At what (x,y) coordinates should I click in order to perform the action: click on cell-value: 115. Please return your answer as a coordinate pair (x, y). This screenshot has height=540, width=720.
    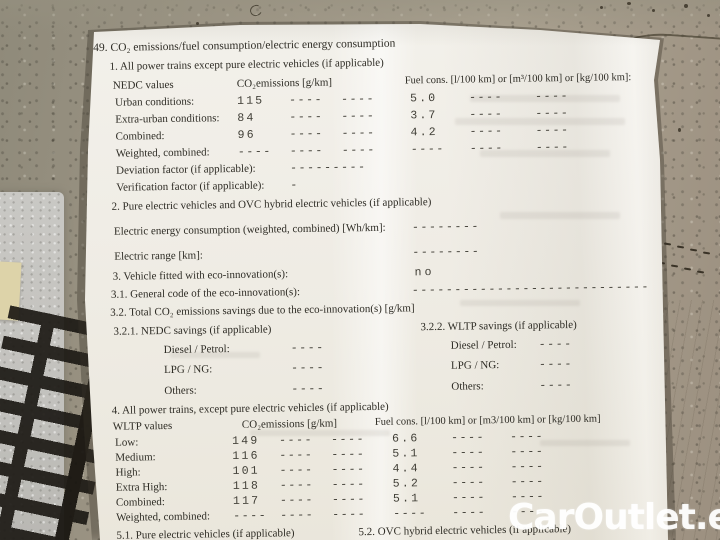
    Looking at the image, I should click on (250, 101).